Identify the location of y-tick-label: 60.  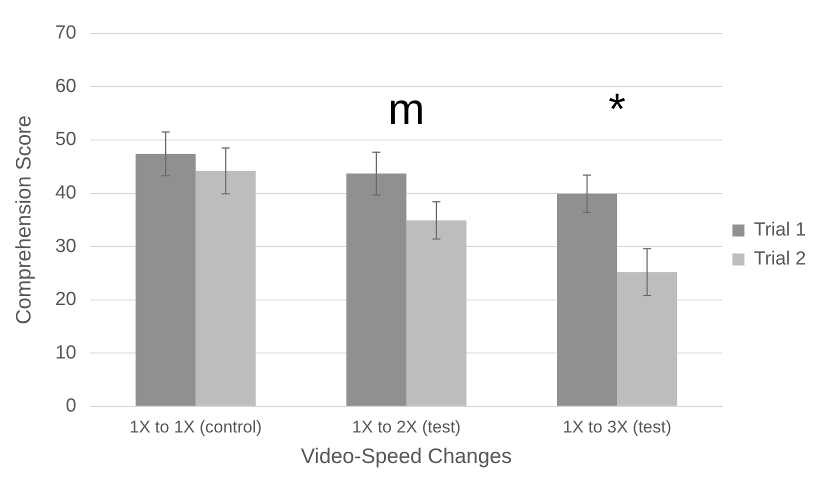
(65, 86).